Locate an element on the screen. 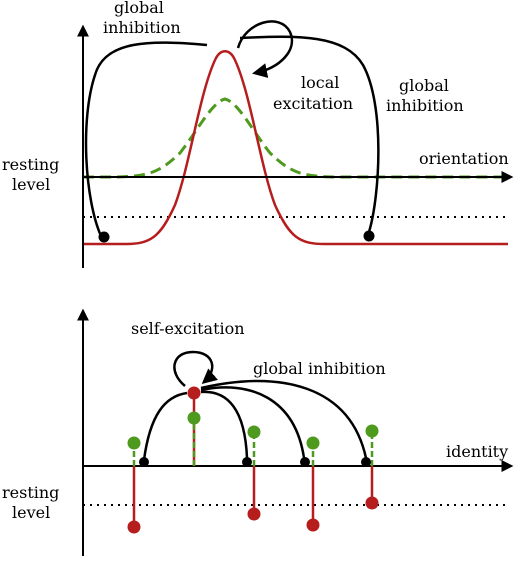 This screenshot has height=567, width=517. bottom-self-excitation-arrow is located at coordinates (195, 368).